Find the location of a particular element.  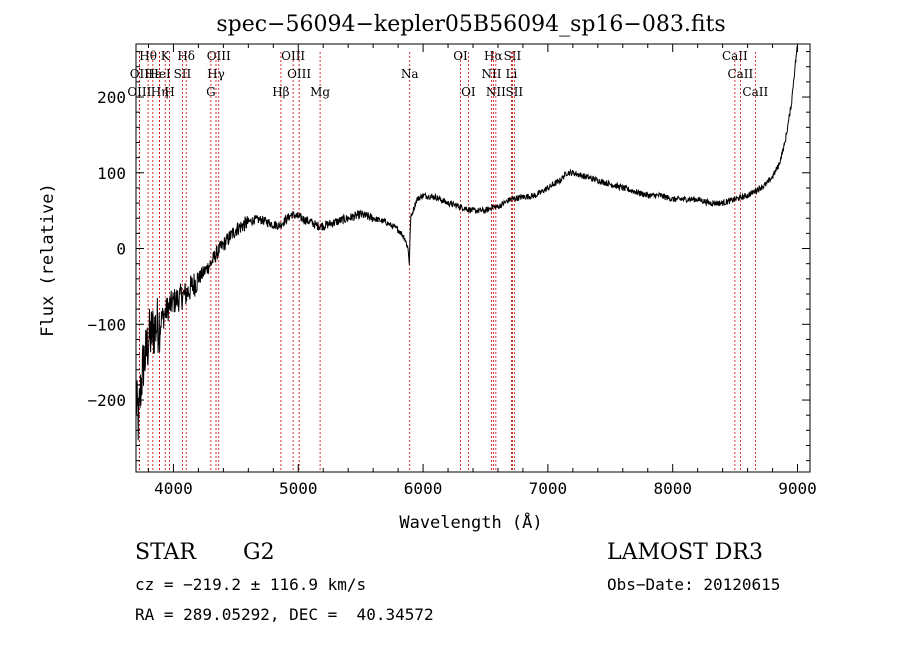

observation-date: Obs−Date: 20120615 is located at coordinates (694, 584).